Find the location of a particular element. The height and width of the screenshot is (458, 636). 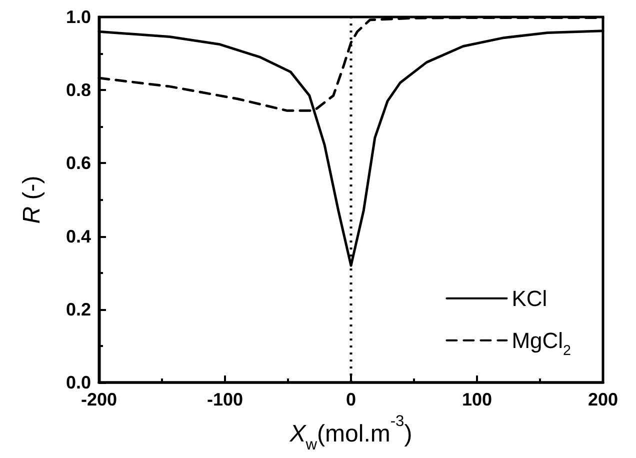

y-tick-label: 1.0 is located at coordinates (78, 17).